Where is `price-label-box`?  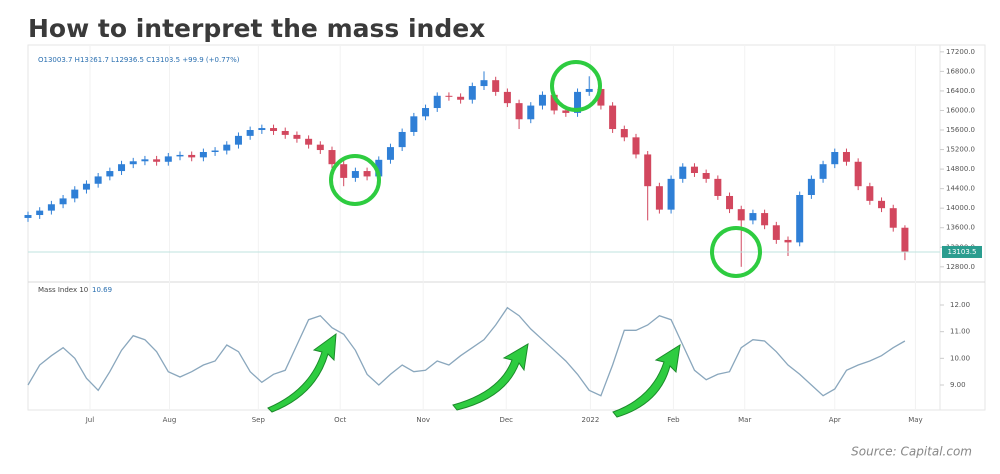
price-label-box is located at coordinates (962, 251).